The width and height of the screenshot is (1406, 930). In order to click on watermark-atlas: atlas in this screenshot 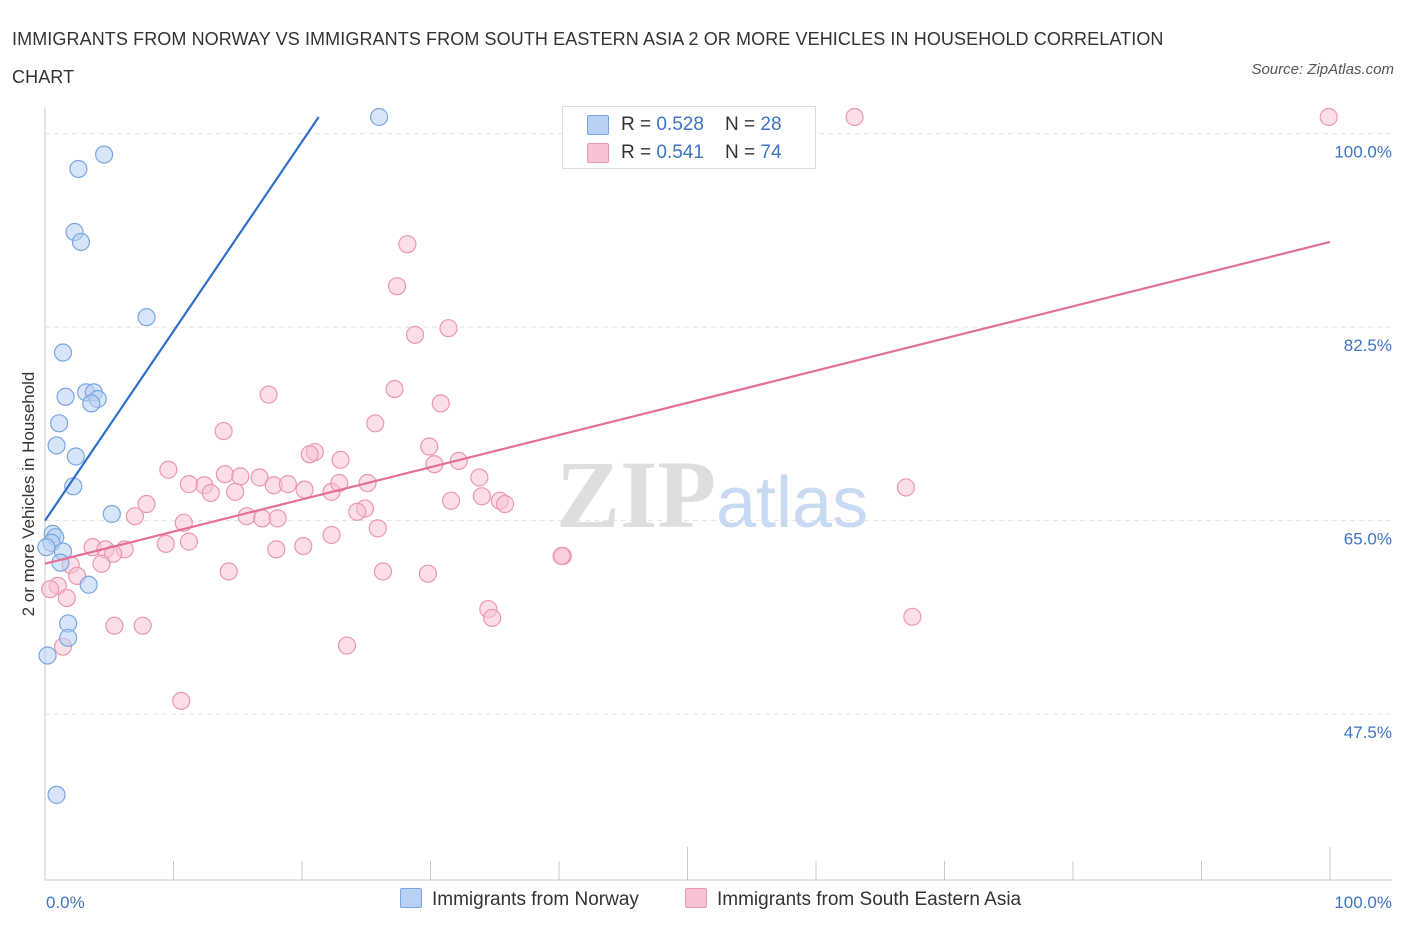, I will do `click(792, 503)`.